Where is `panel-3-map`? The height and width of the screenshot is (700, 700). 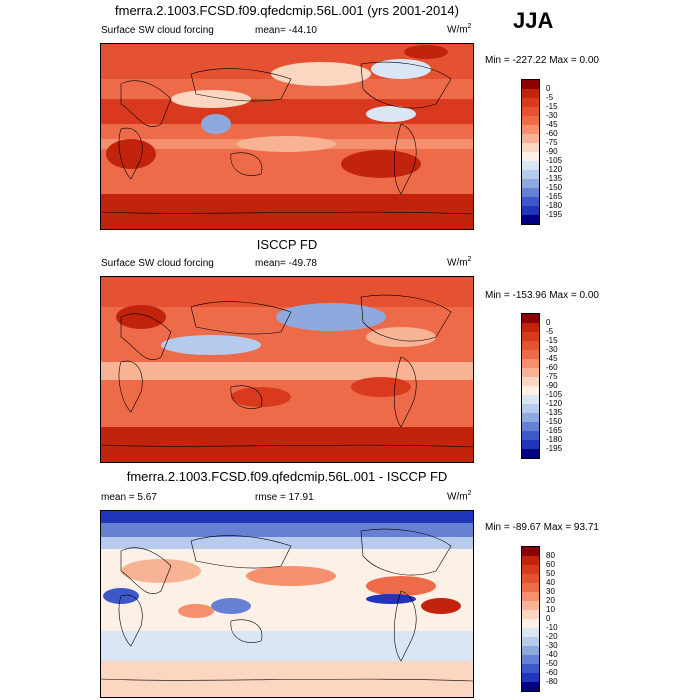 panel-3-map is located at coordinates (287, 604).